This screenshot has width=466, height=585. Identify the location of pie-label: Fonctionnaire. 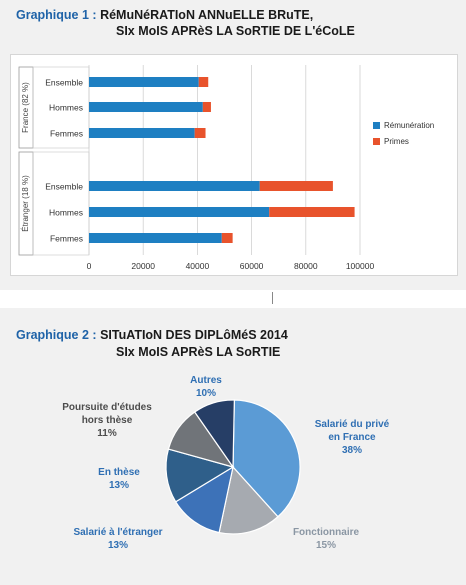
(326, 532).